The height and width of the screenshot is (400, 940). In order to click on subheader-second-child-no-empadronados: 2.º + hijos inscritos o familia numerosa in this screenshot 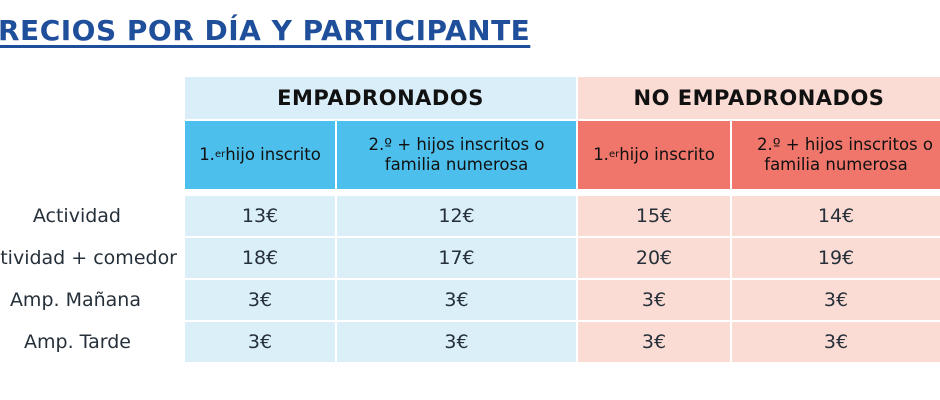, I will do `click(836, 155)`.